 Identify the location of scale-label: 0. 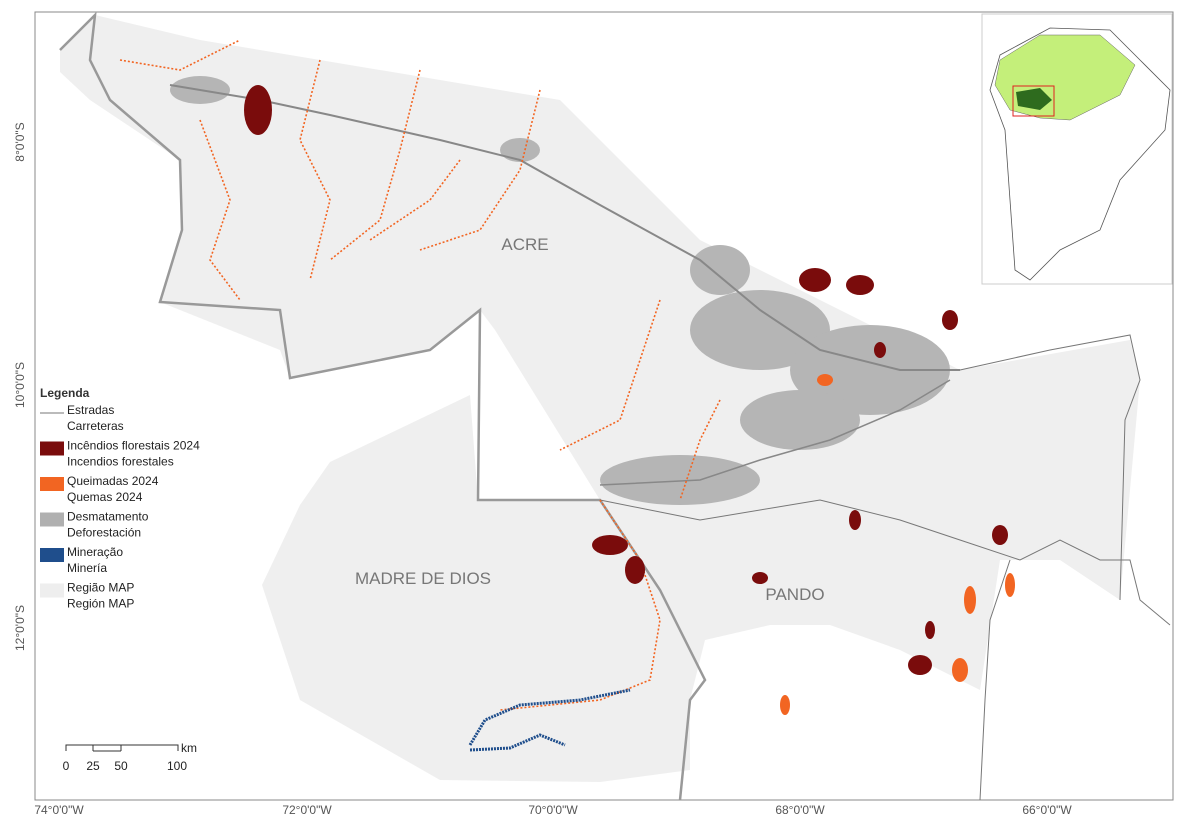
(66, 766).